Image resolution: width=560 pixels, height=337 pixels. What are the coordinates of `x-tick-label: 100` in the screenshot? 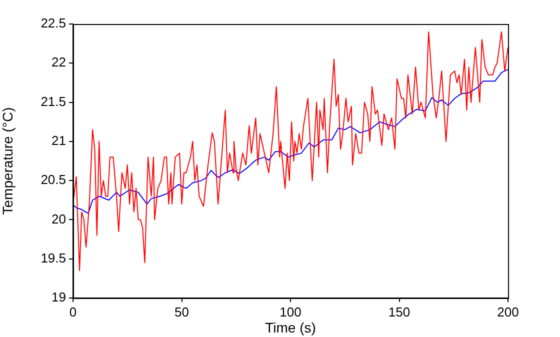 It's located at (291, 312).